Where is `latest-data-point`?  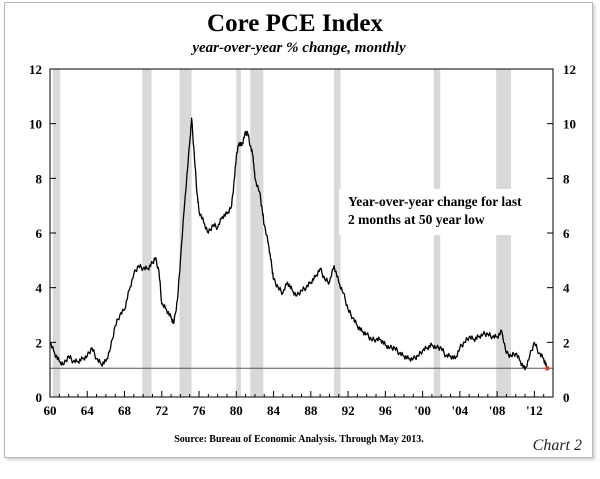
latest-data-point is located at coordinates (547, 368).